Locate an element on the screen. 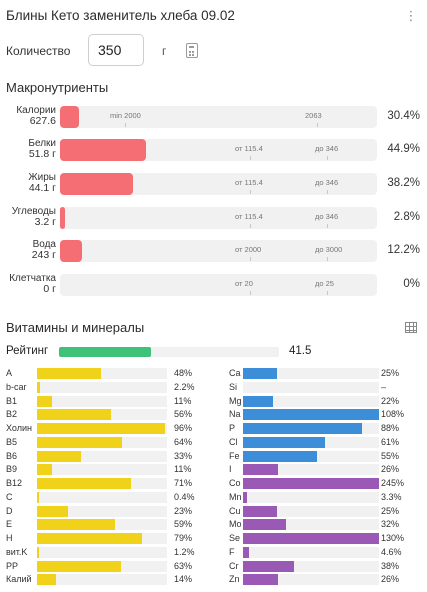 Image resolution: width=427 pixels, height=592 pixels. macro-name: Вода is located at coordinates (44, 244).